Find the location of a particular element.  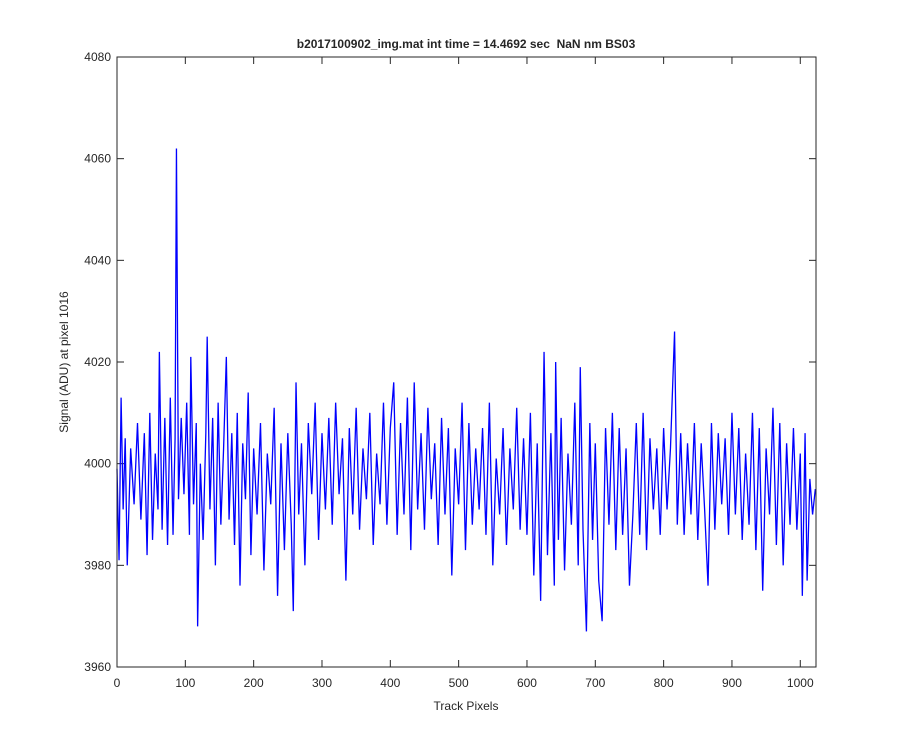

x-tick-label: 1000 is located at coordinates (800, 683).